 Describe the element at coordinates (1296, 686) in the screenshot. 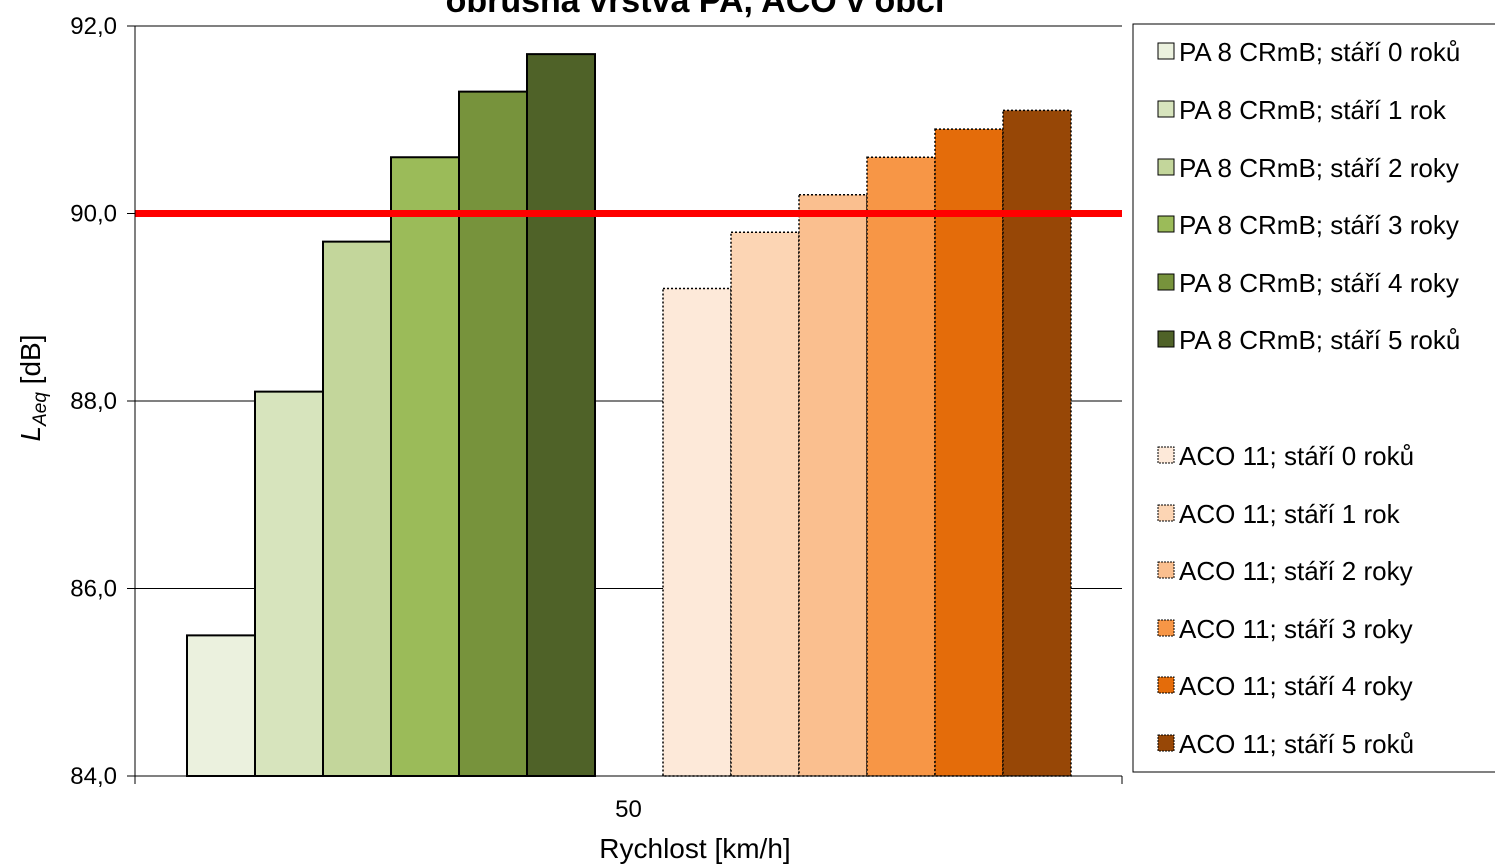

I see `legend-label: ACO 11; stáří 4 roky` at that location.